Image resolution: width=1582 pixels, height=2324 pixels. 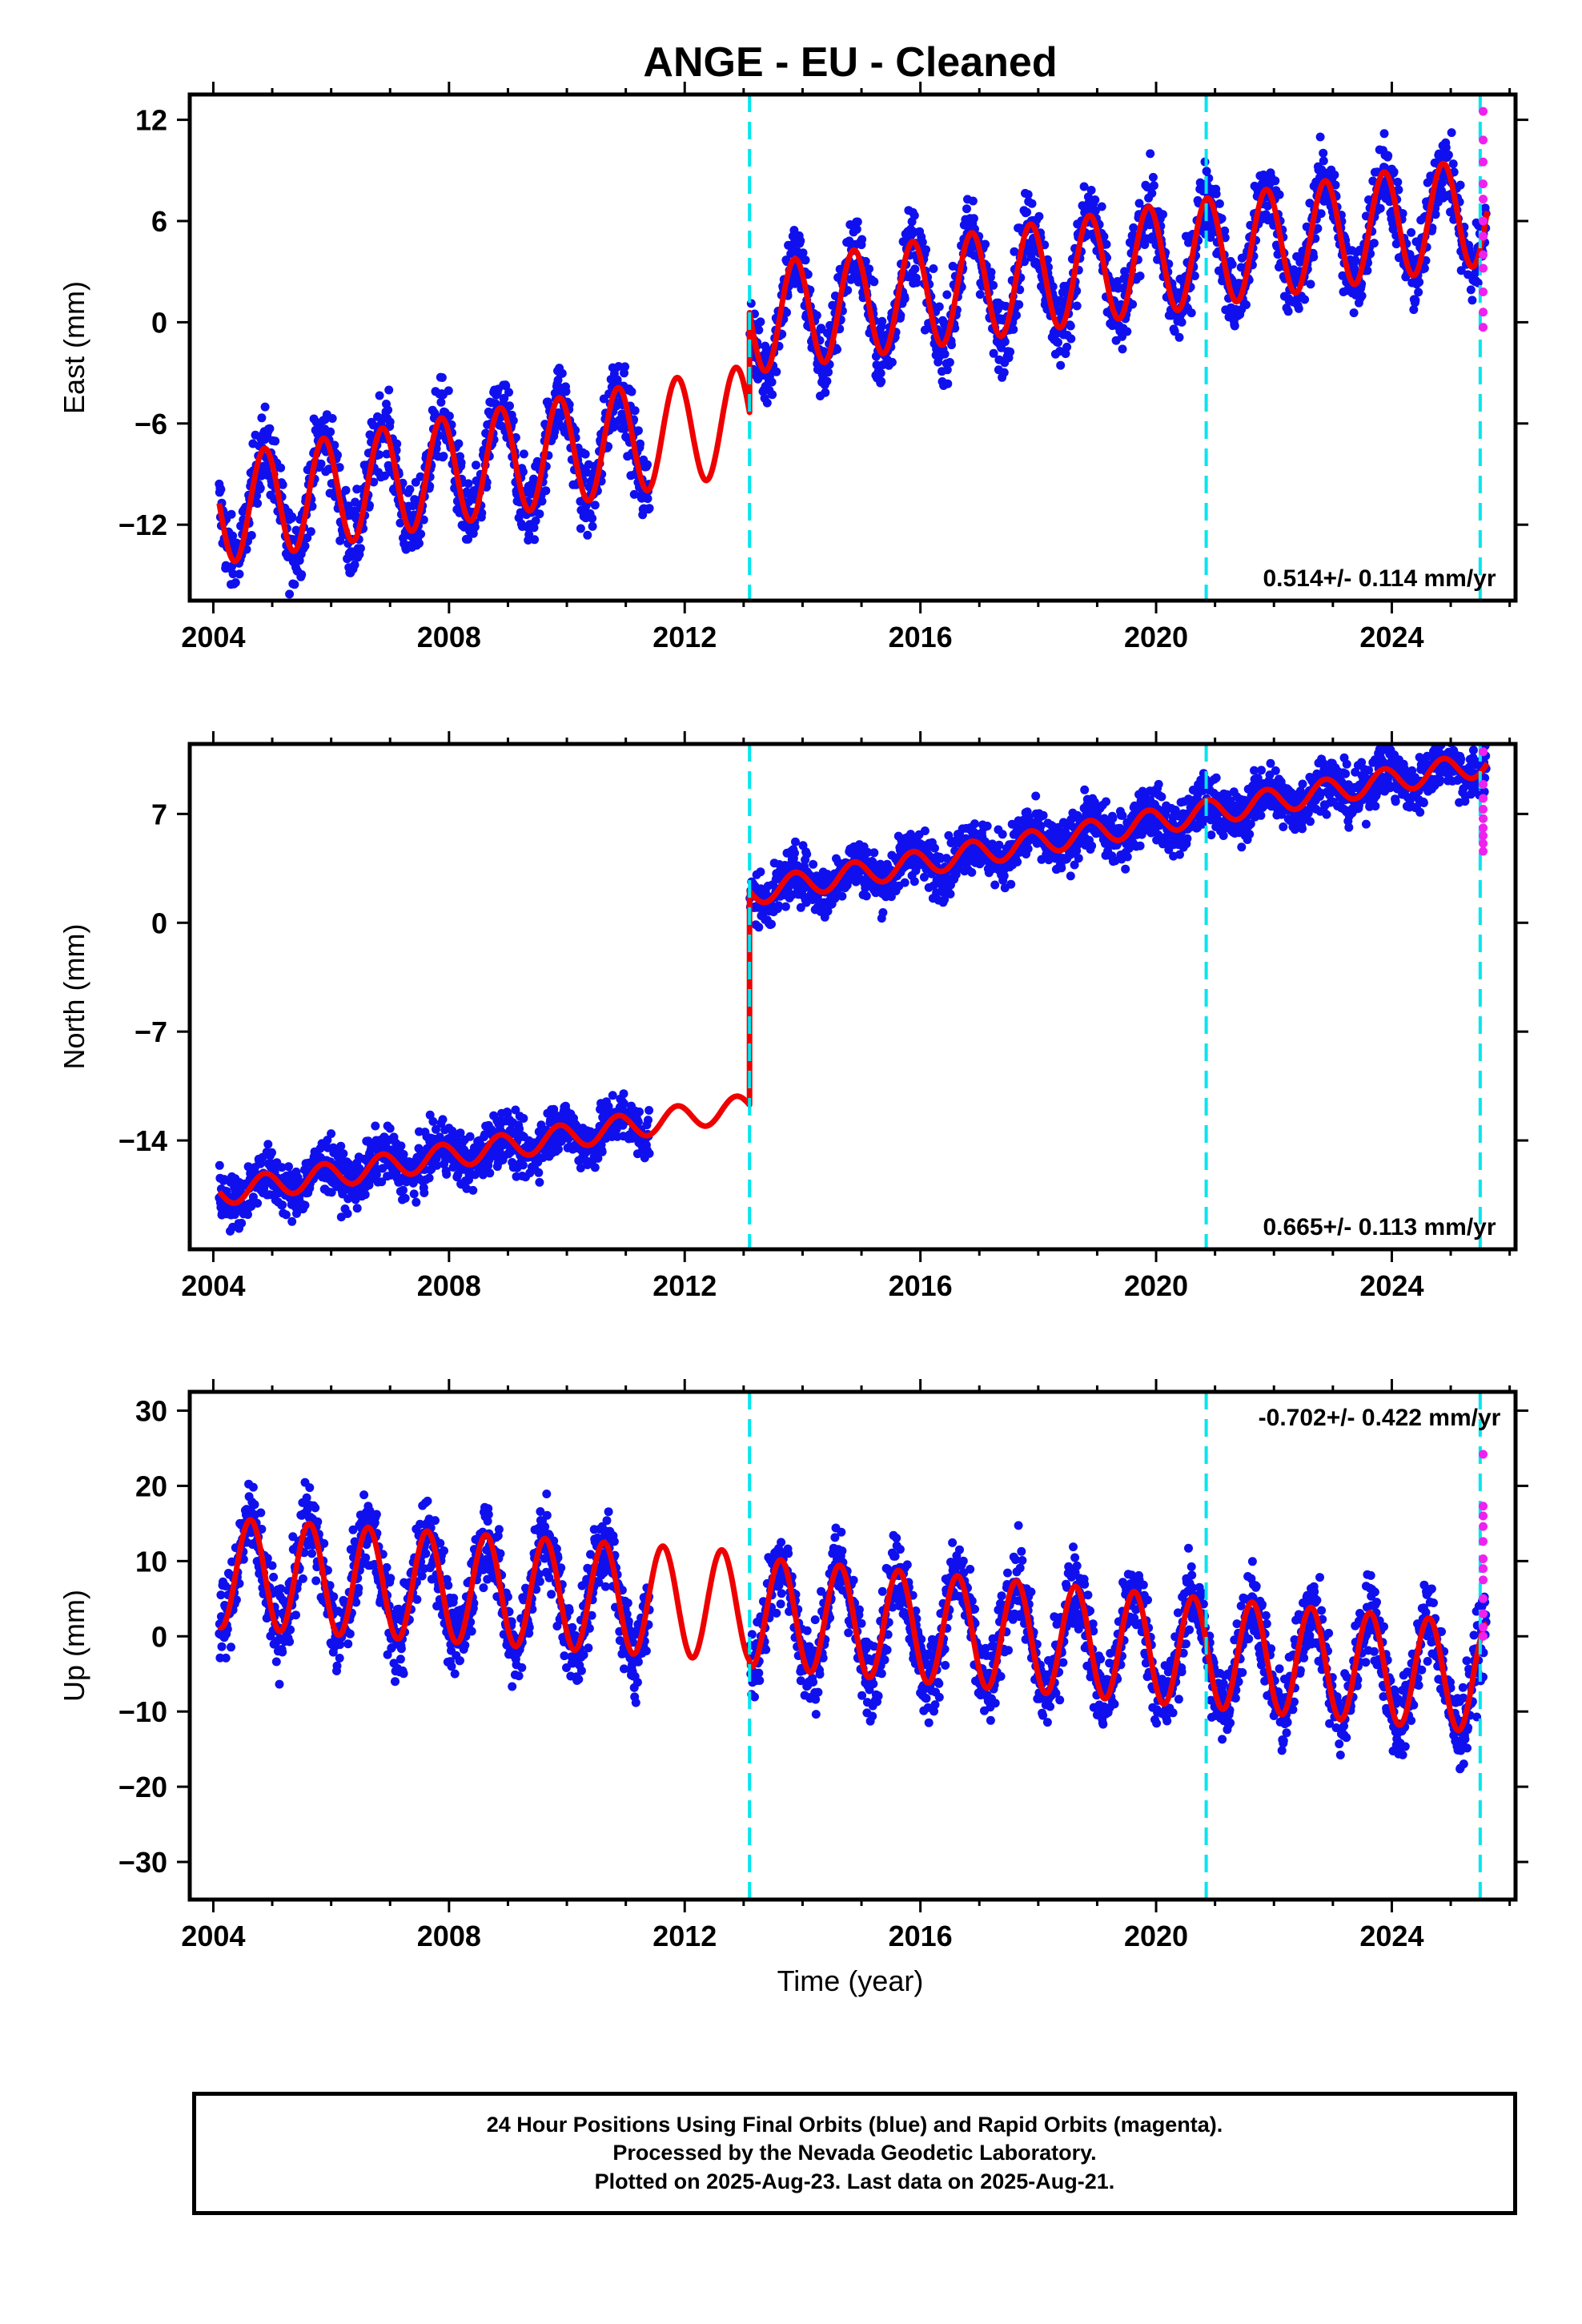 What do you see at coordinates (159, 322) in the screenshot?
I see `y-tick-label: 0` at bounding box center [159, 322].